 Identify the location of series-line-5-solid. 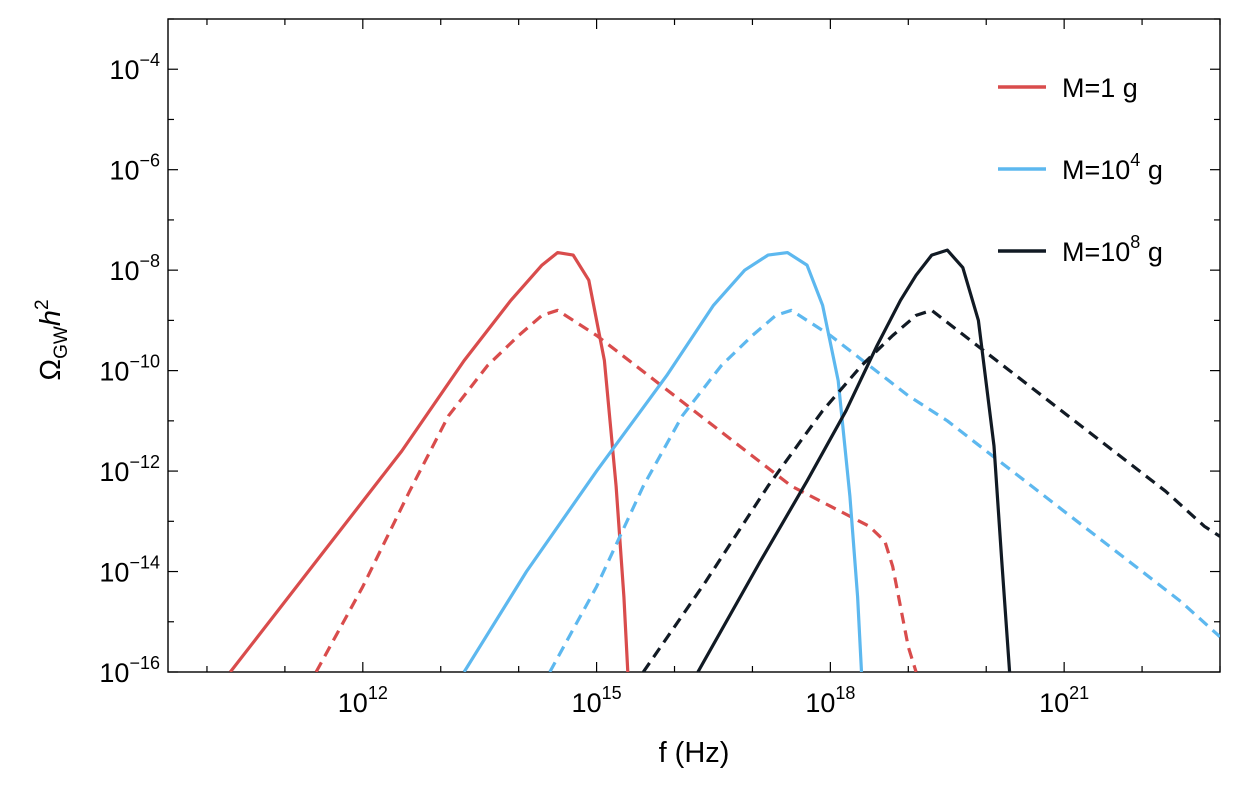
(854, 460).